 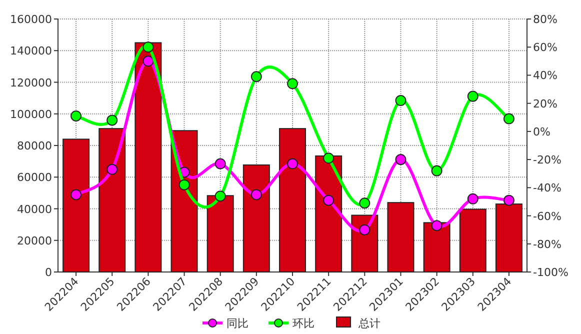 I want to click on y-tick-label: 120000, so click(x=31, y=83).